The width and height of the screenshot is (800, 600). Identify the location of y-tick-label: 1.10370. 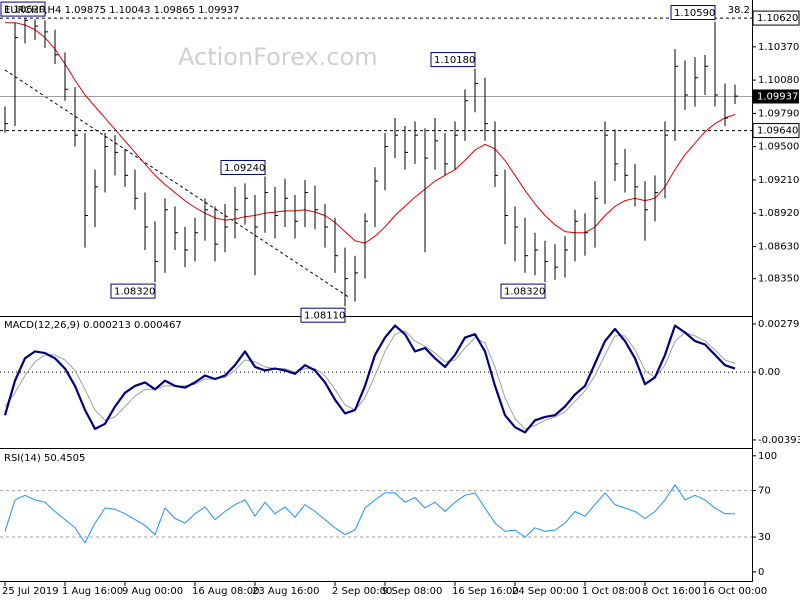
(778, 47).